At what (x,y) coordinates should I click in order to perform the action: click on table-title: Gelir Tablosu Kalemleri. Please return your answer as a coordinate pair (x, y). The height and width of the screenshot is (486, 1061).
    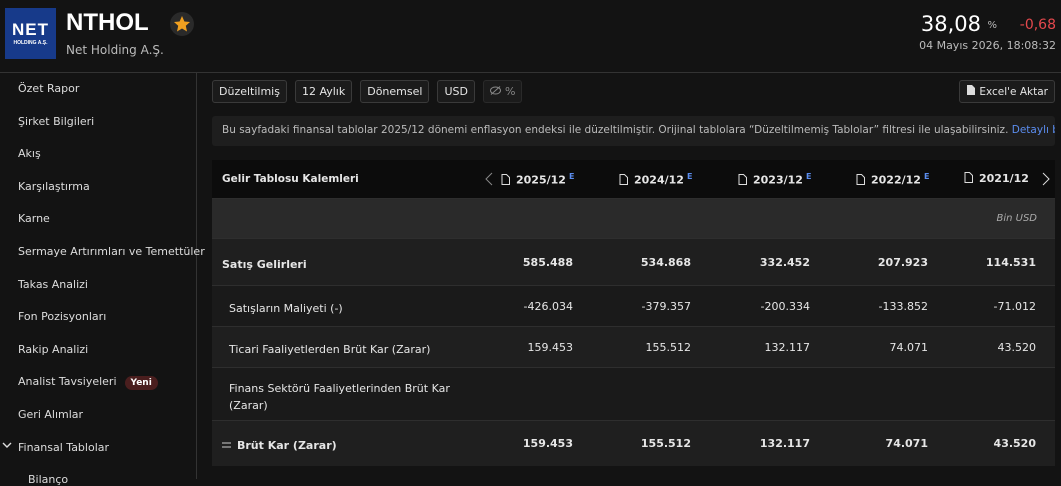
    Looking at the image, I should click on (290, 179).